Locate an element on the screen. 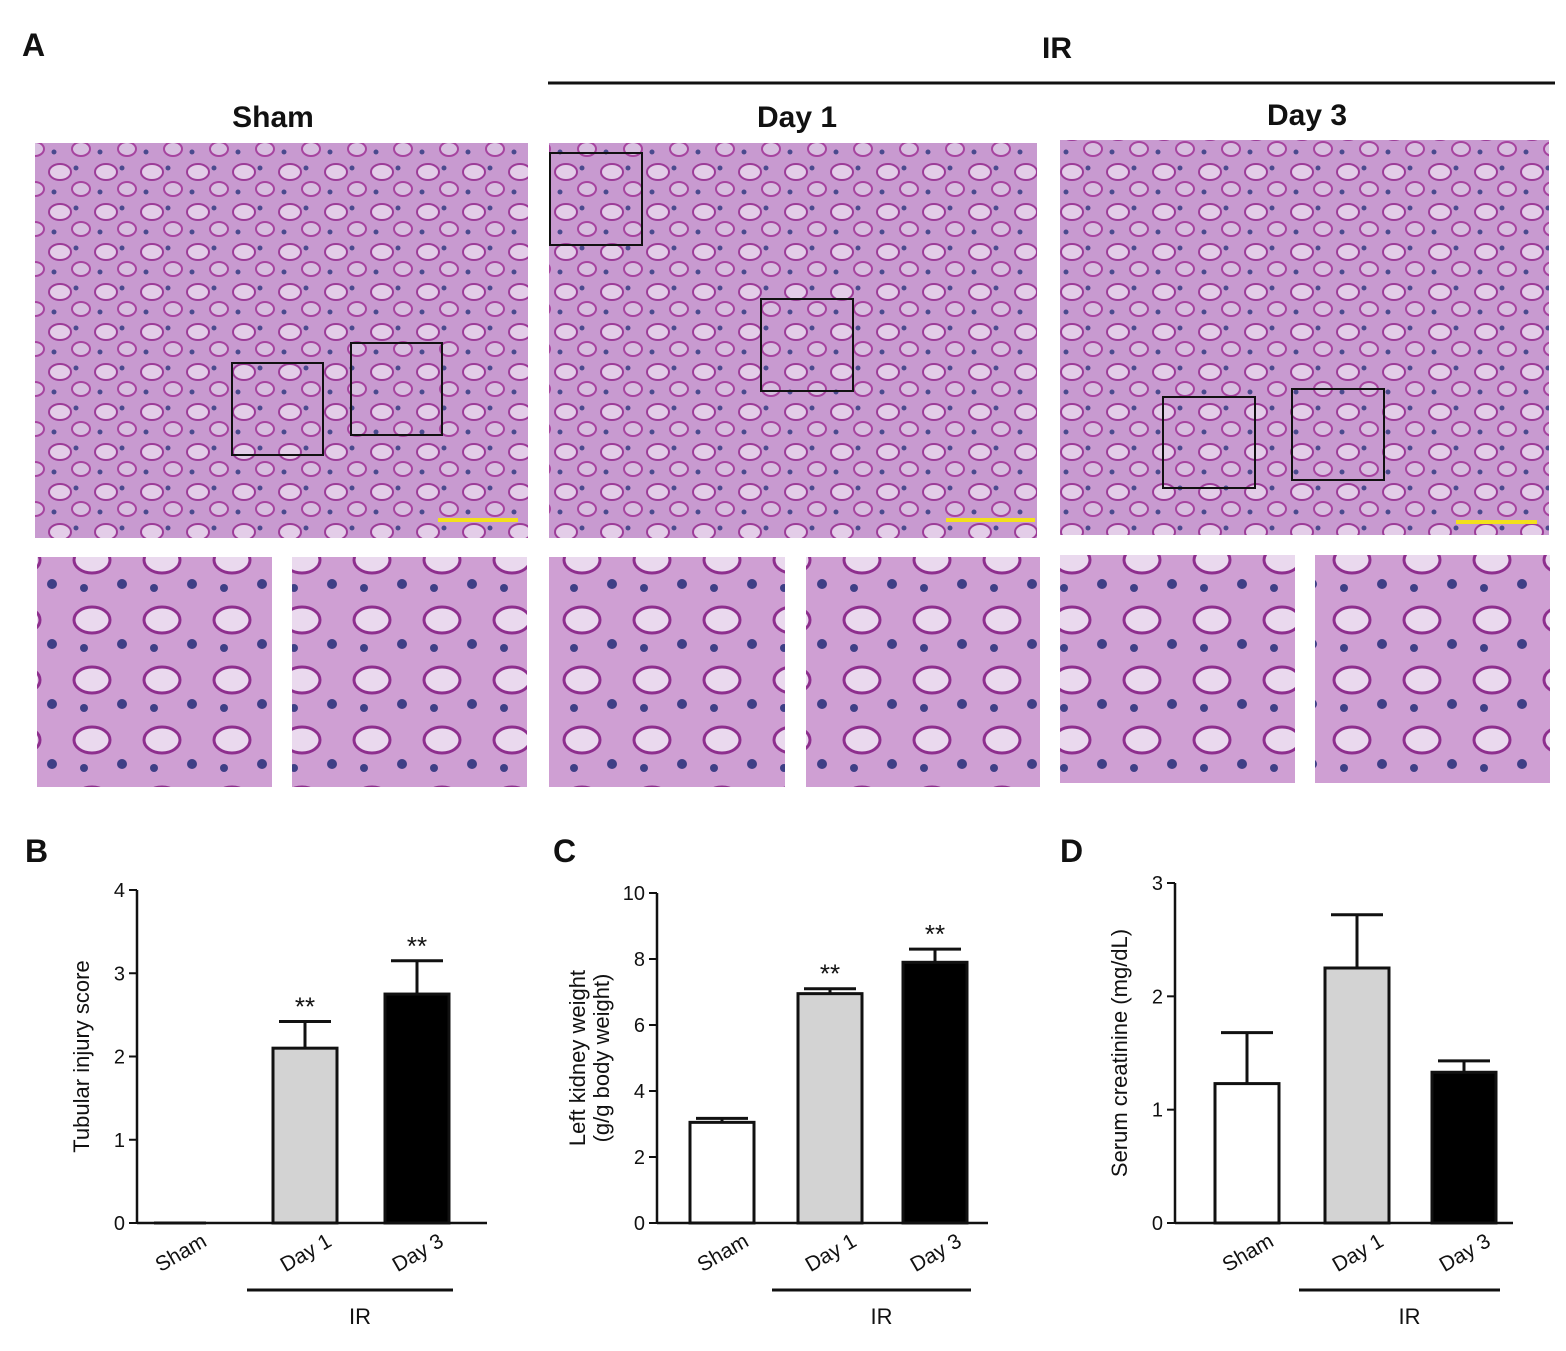 The image size is (1566, 1351). y-tick-label: 6 is located at coordinates (639, 1026).